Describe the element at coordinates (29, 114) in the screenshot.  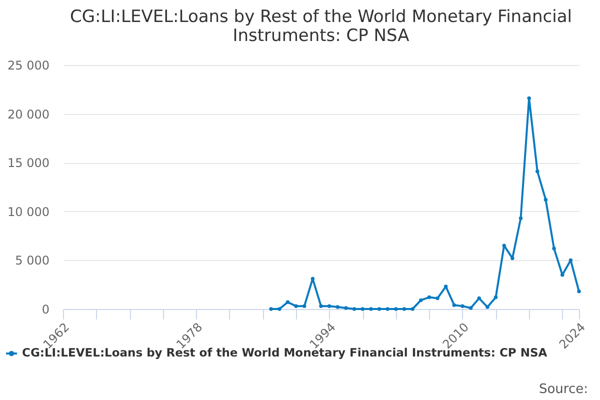
I see `y-tick-label: 20 000` at that location.